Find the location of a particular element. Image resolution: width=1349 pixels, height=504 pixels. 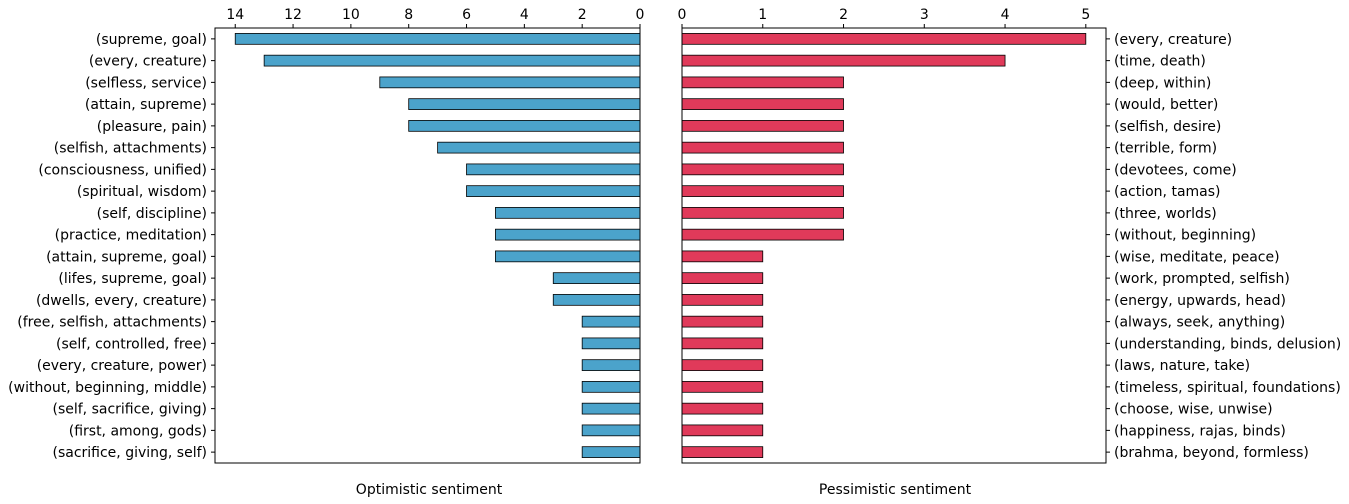

category-label: (work, prompted, selfish) is located at coordinates (1202, 279).